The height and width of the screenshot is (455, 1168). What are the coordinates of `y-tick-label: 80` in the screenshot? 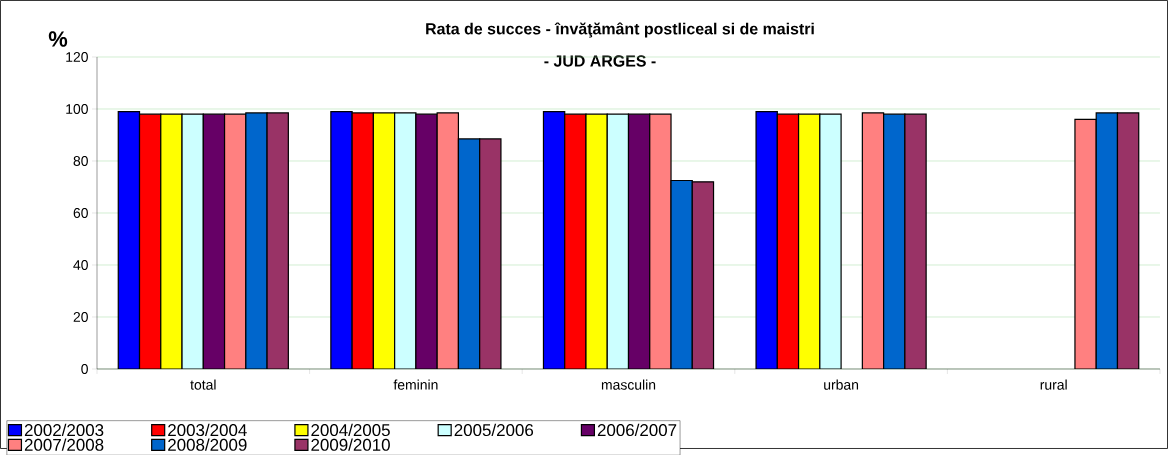 It's located at (80, 160).